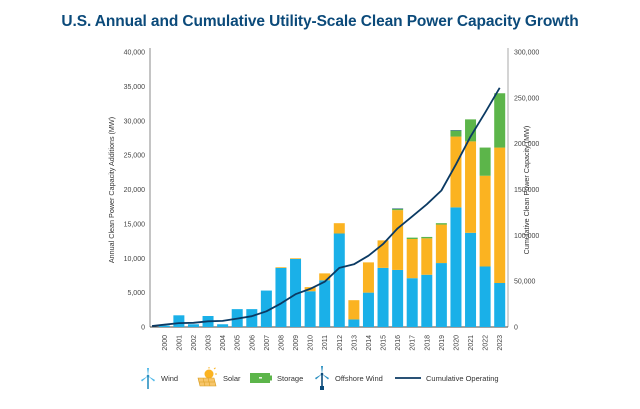 Image resolution: width=640 pixels, height=409 pixels. What do you see at coordinates (281, 267) in the screenshot?
I see `bar-solar-2008` at bounding box center [281, 267].